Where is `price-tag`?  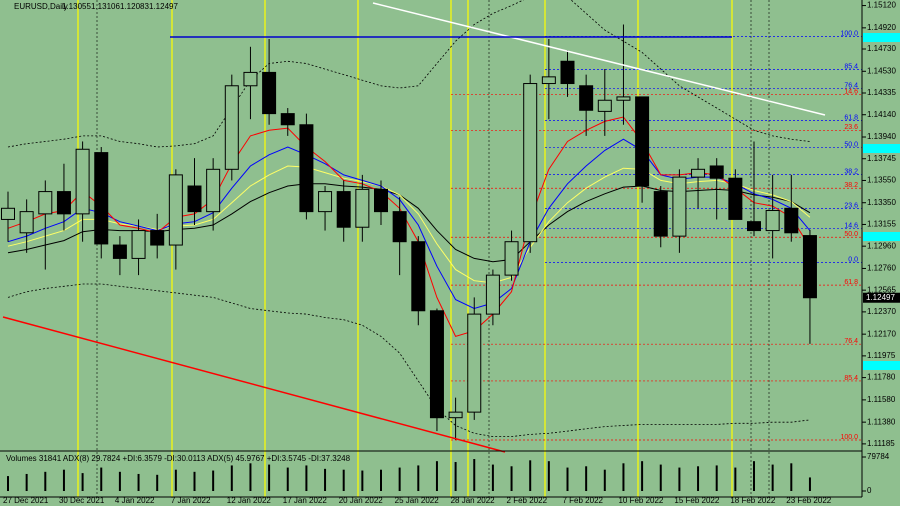 price-tag is located at coordinates (881, 297).